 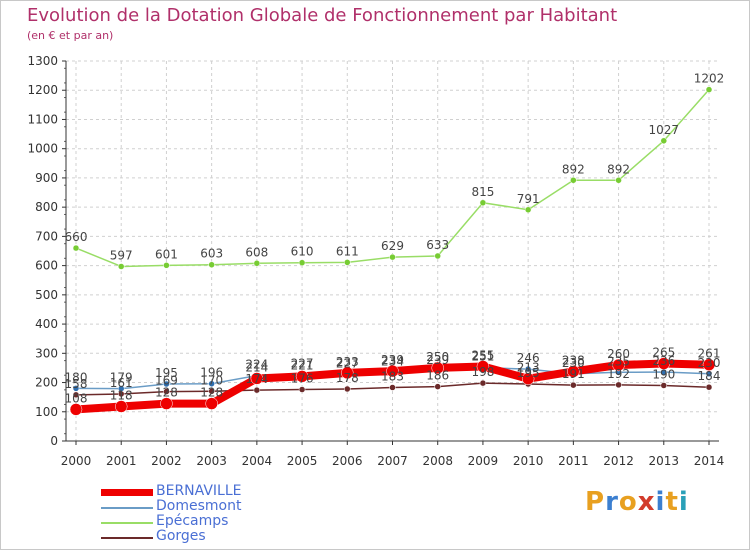 What do you see at coordinates (437, 360) in the screenshot?
I see `data-label-domesmont: 239` at bounding box center [437, 360].